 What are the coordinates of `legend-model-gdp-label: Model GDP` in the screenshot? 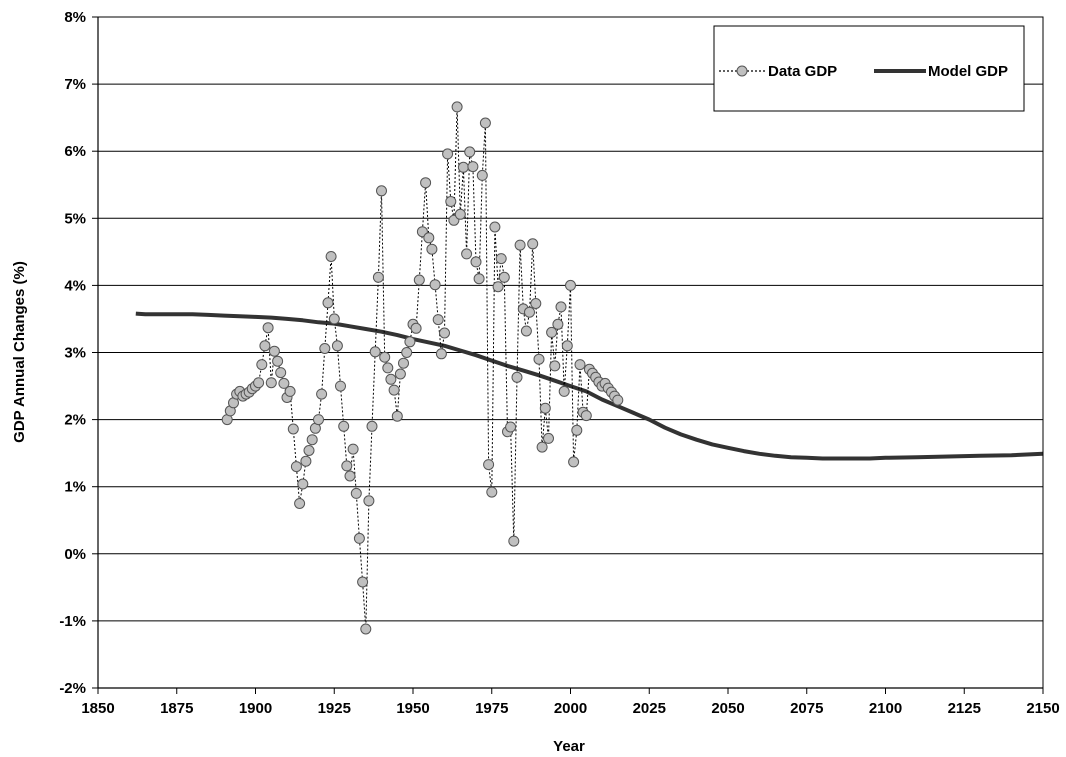 It's located at (968, 71).